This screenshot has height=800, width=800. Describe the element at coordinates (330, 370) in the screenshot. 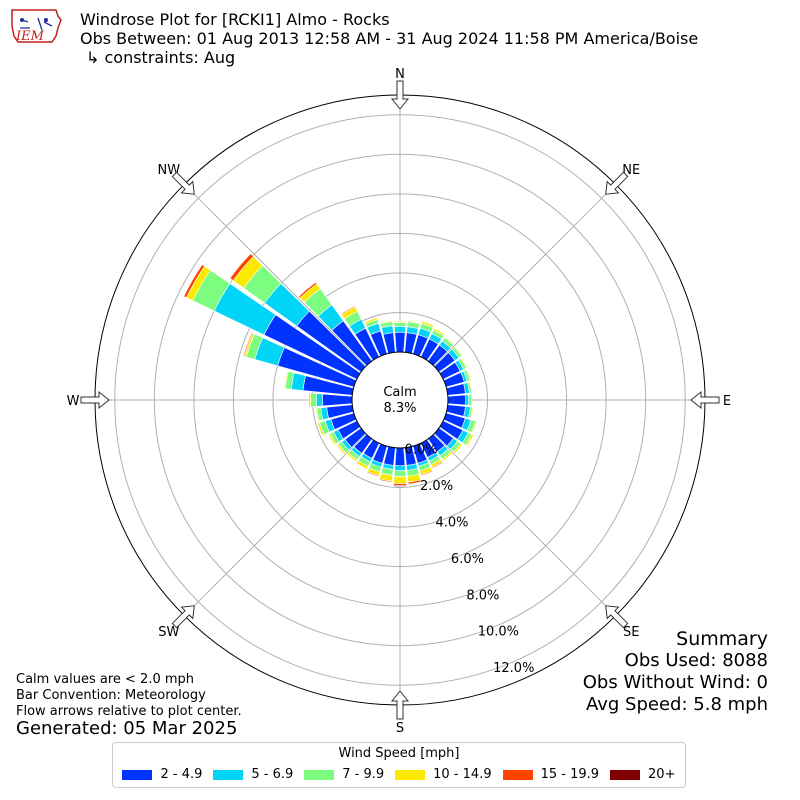

I see `windrose-bars` at that location.